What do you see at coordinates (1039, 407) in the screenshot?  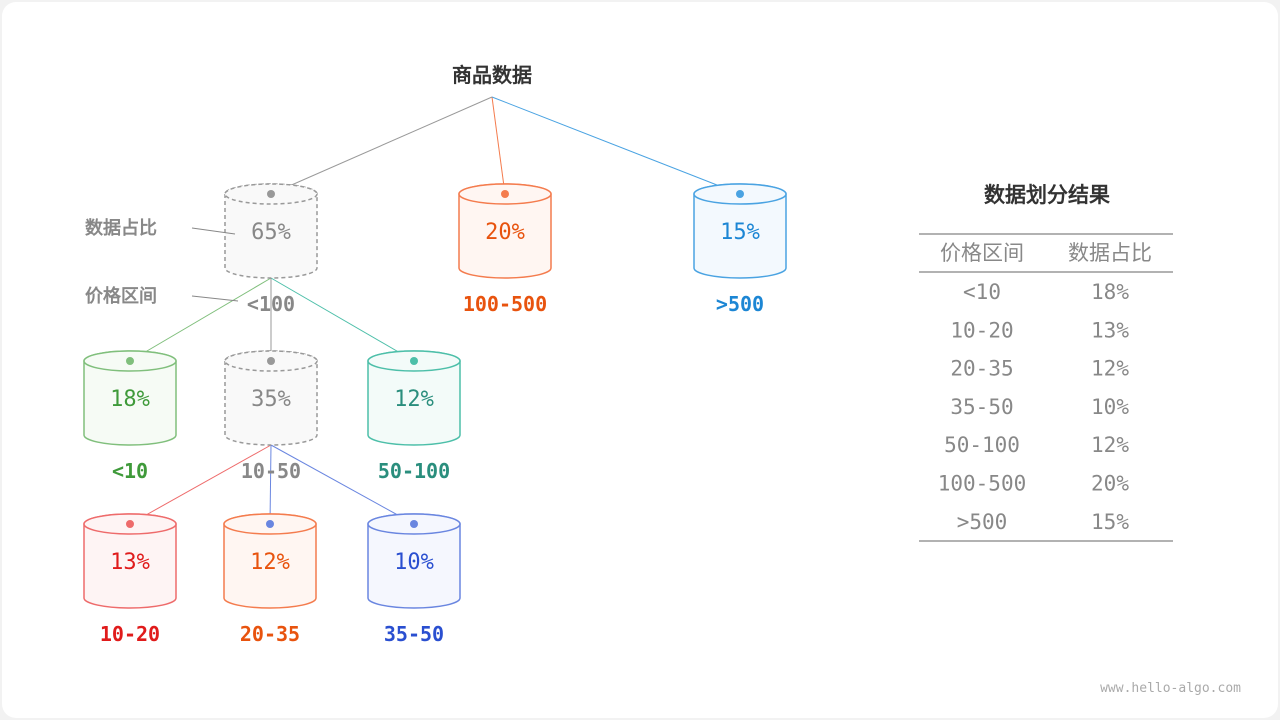 I see `table-row: 35-50 10%` at bounding box center [1039, 407].